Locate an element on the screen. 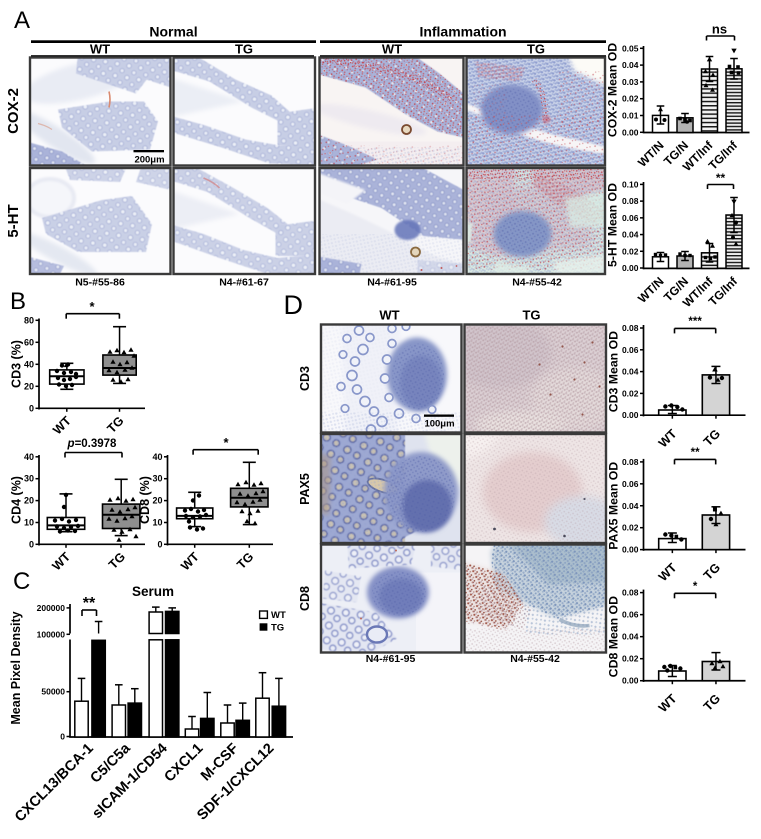  svg-text: Normal is located at coordinates (173, 32).